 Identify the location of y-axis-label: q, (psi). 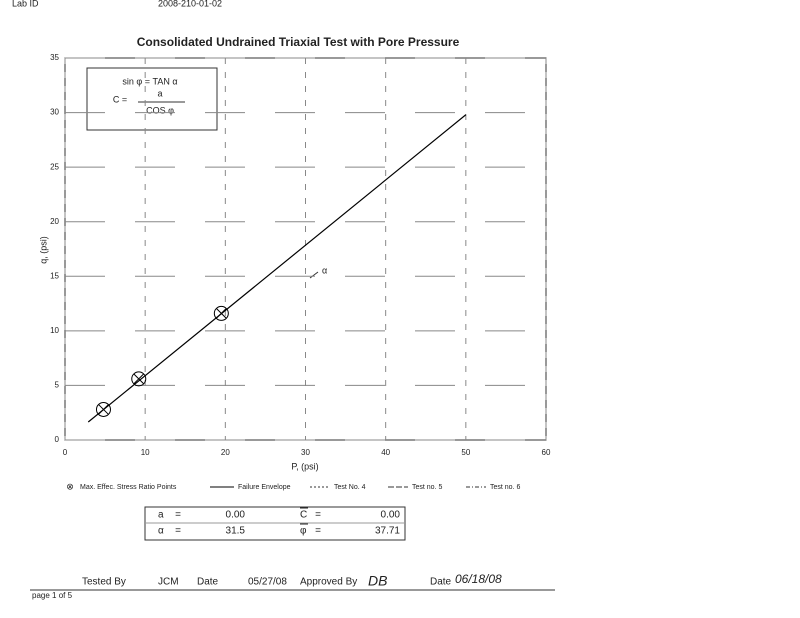
(43, 250).